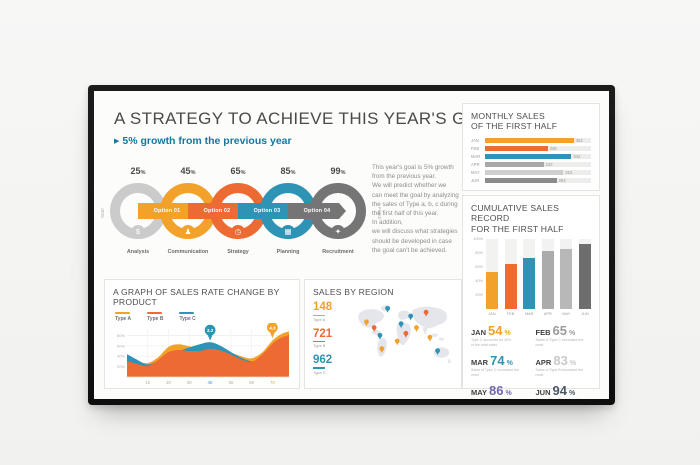  I want to click on person-icon: ♟, so click(188, 232).